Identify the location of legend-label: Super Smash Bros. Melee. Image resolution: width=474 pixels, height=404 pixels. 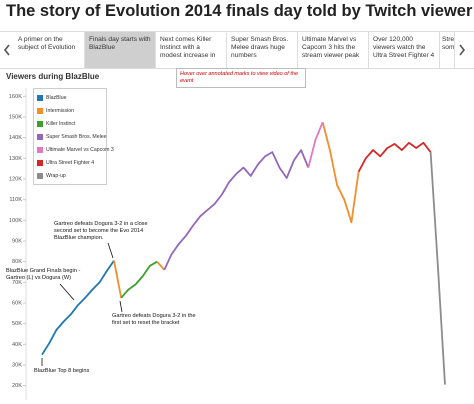
(76, 136).